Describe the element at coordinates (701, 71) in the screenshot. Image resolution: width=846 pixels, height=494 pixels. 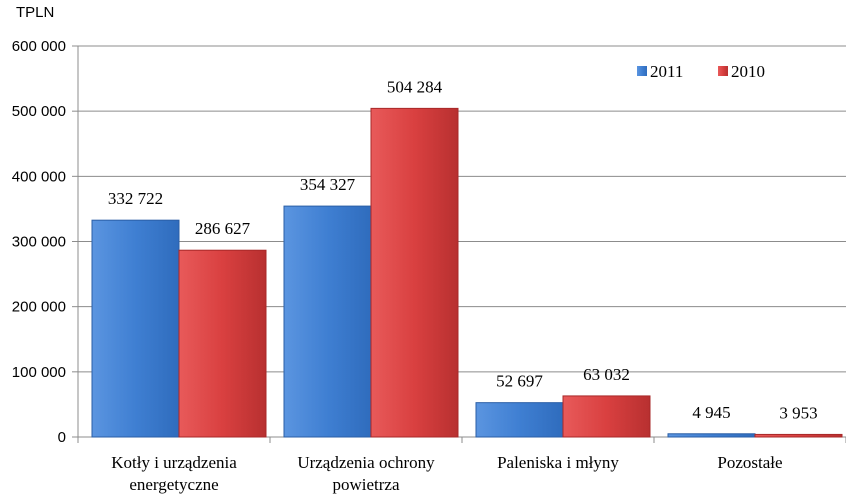
I see `legend: 2011 2010` at that location.